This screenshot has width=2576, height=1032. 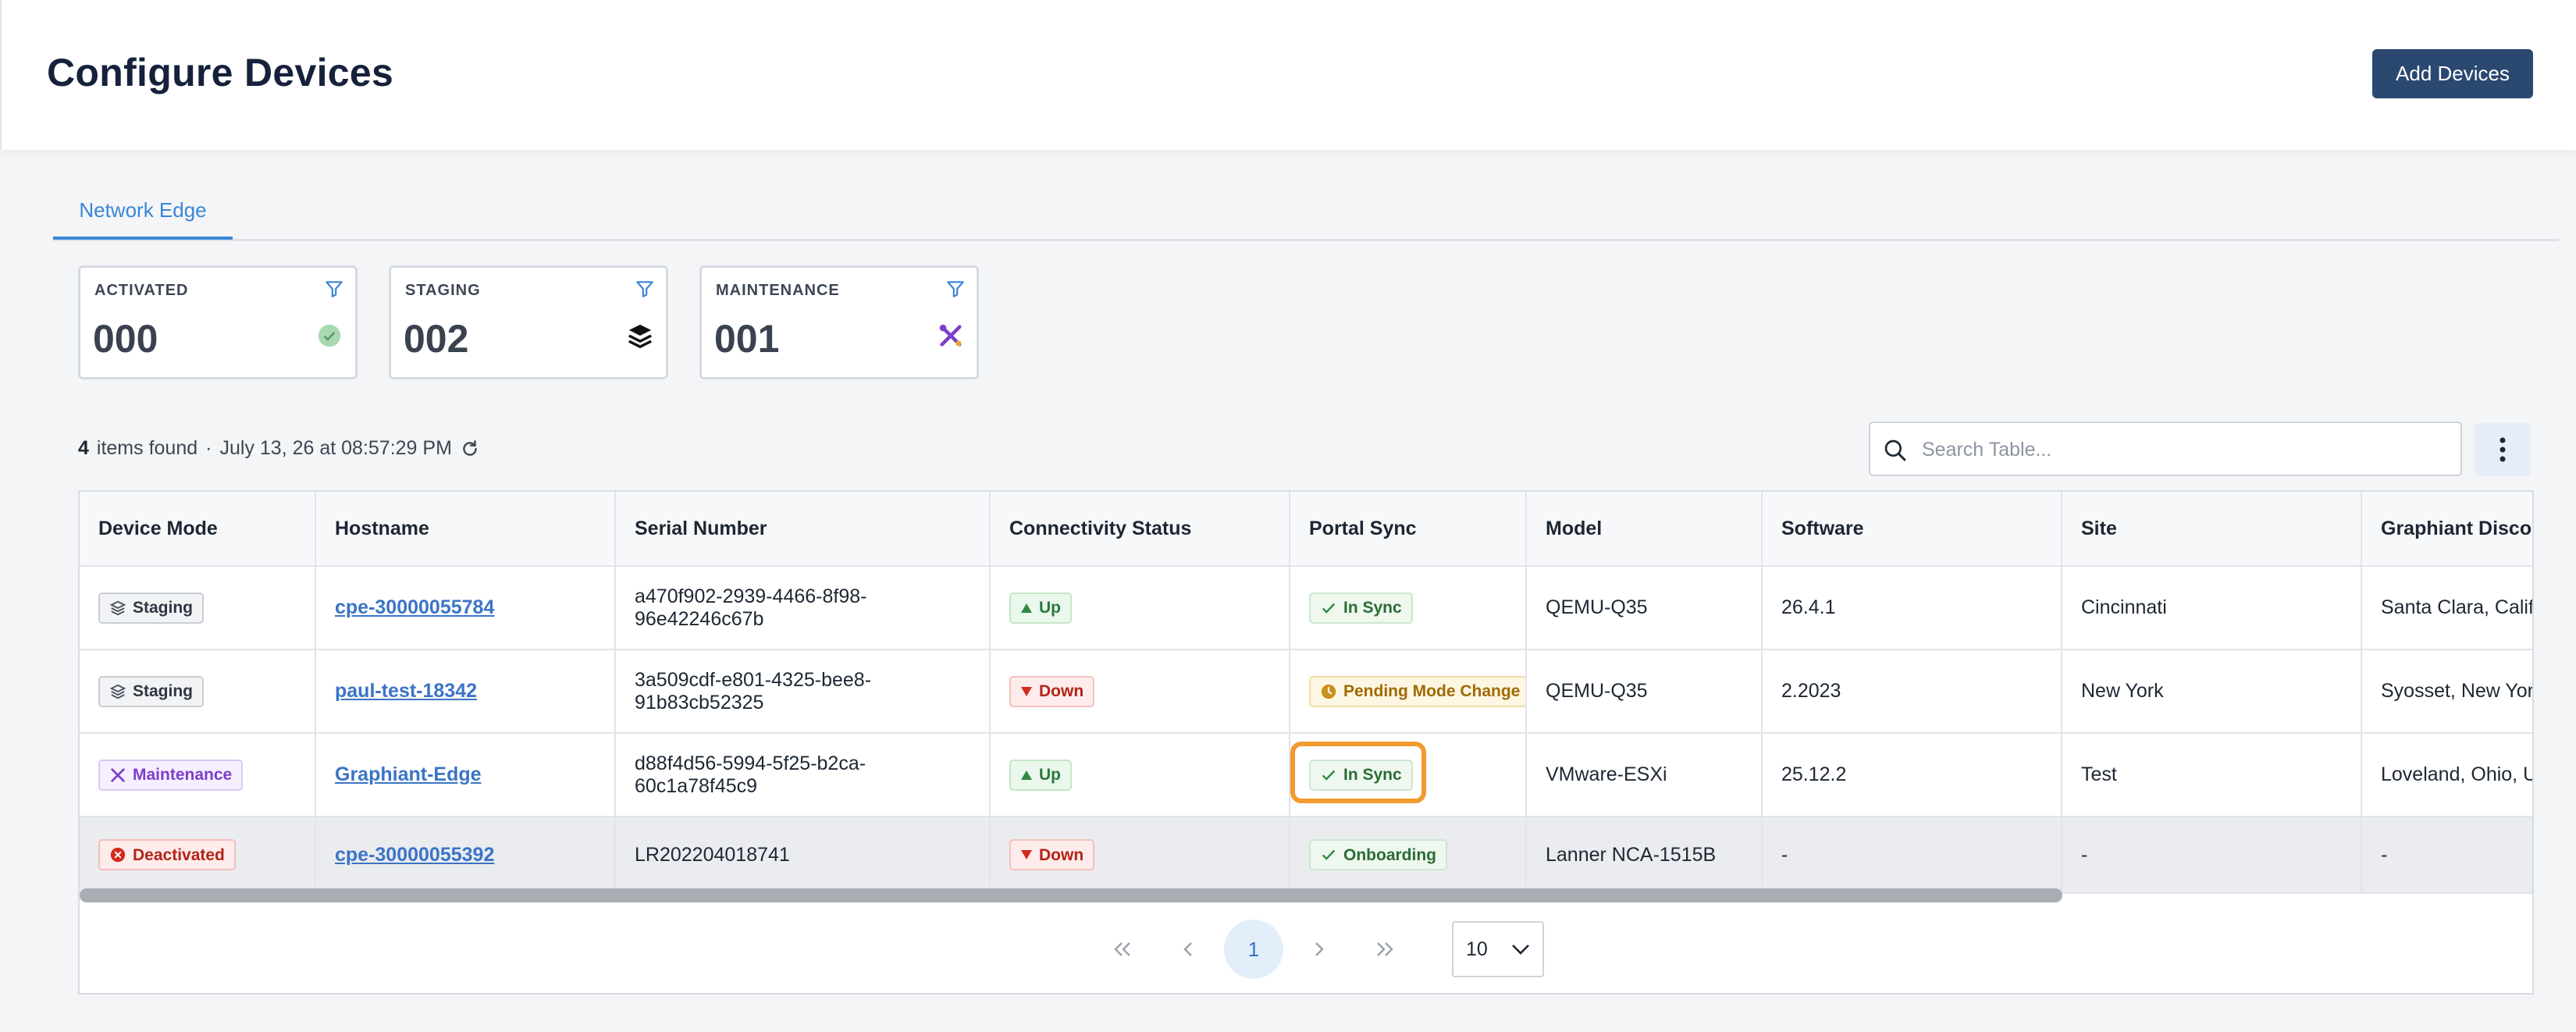 What do you see at coordinates (2446, 855) in the screenshot?
I see `location-cell: -` at bounding box center [2446, 855].